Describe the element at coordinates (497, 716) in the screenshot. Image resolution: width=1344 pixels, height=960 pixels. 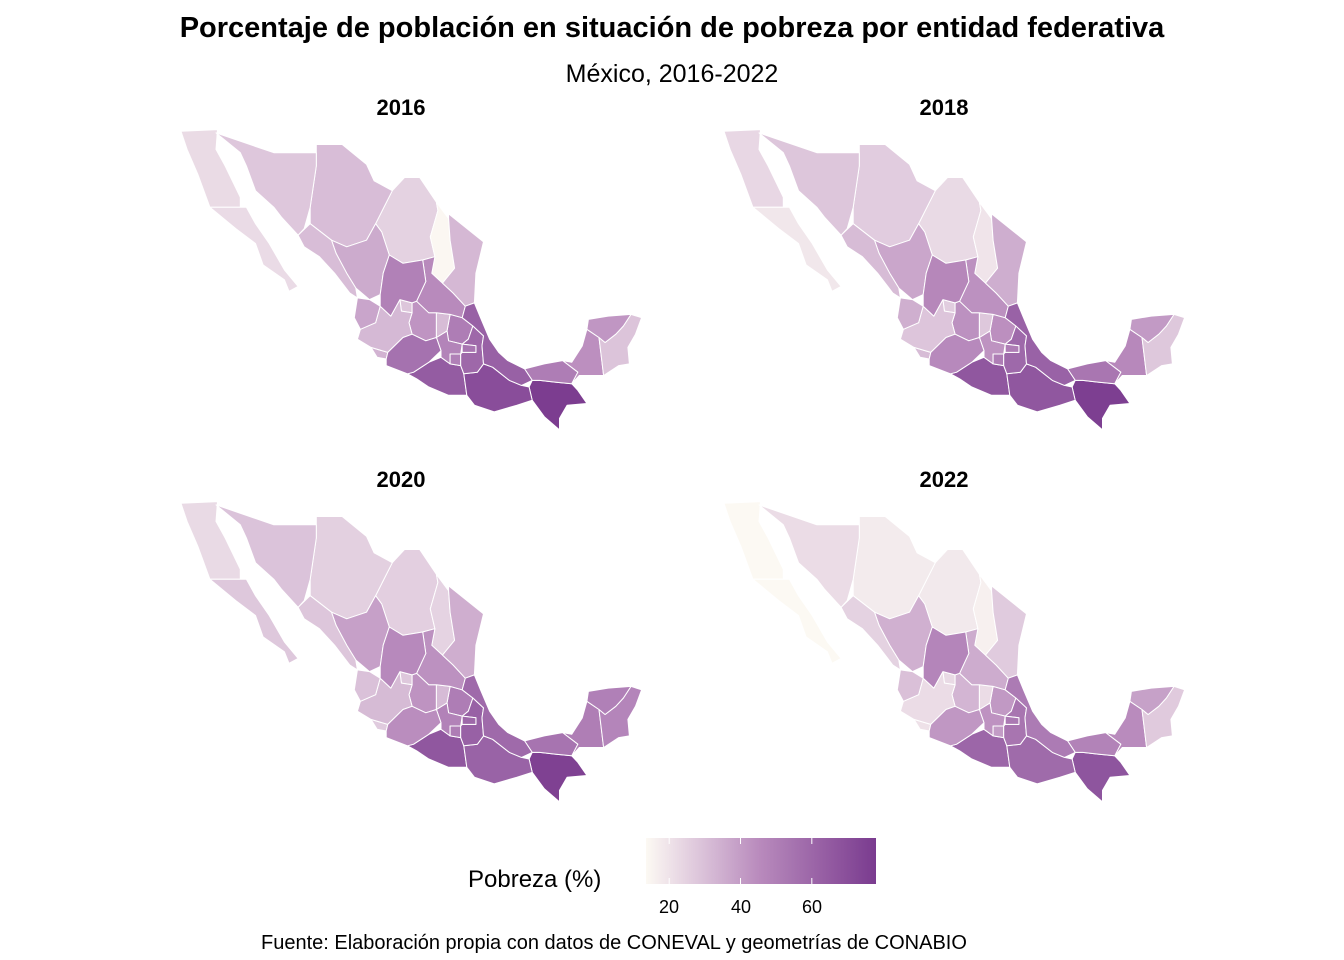
I see `state-veracruz-2020` at that location.